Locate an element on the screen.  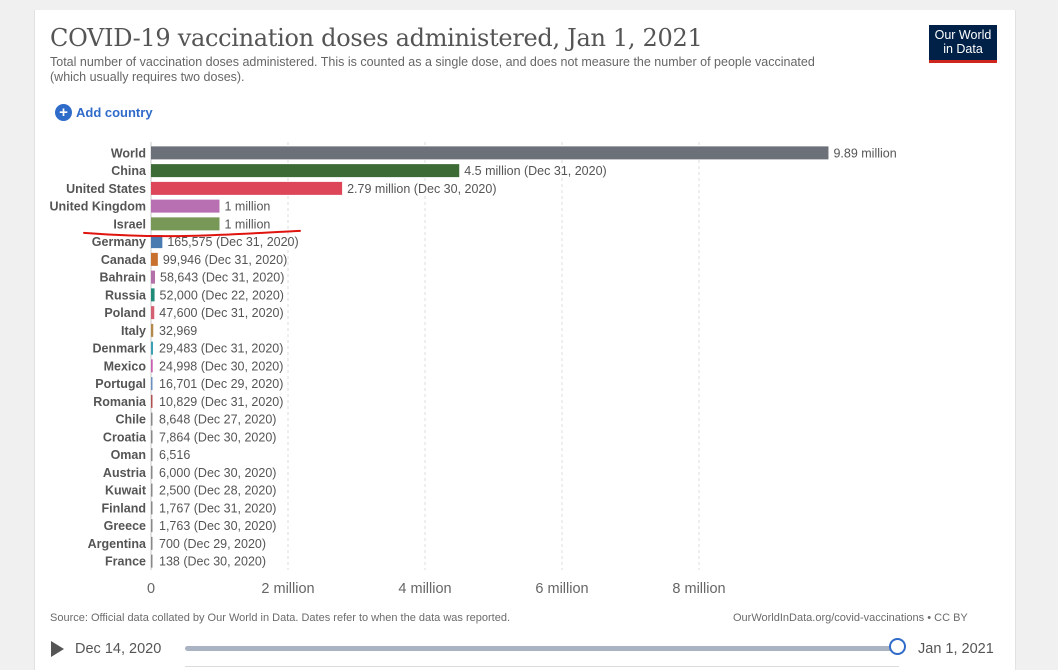
play-icon is located at coordinates (57, 649).